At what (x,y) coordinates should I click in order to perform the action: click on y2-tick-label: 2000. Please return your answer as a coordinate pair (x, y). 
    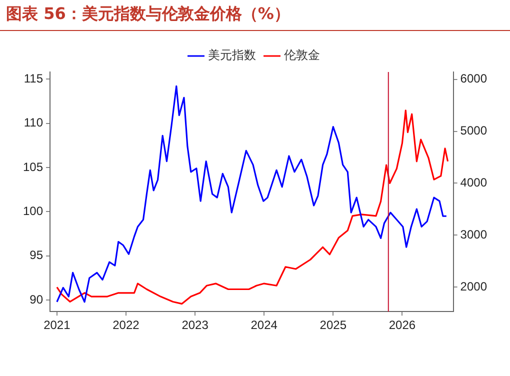
    Looking at the image, I should click on (474, 286).